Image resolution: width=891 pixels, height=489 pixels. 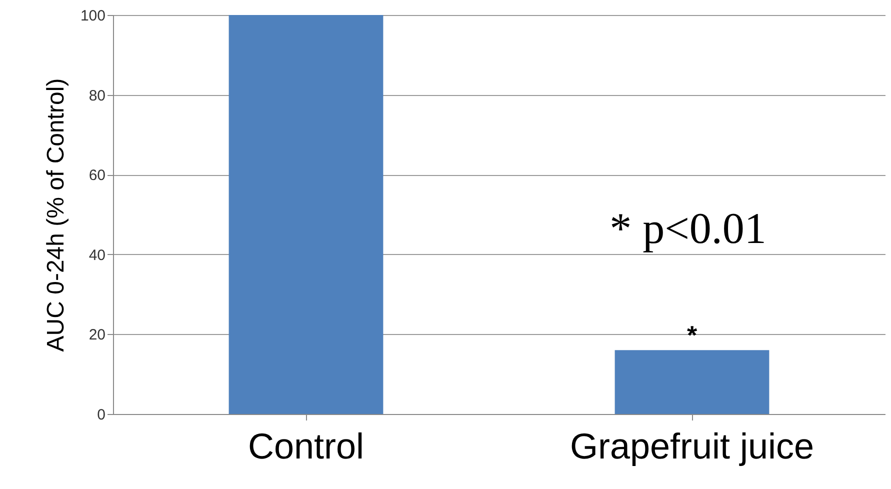 I want to click on y-tick-label: 0, so click(x=101, y=415).